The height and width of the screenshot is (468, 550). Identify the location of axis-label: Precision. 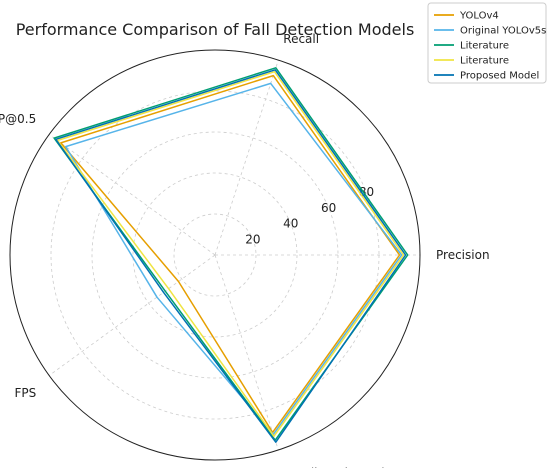
(463, 255).